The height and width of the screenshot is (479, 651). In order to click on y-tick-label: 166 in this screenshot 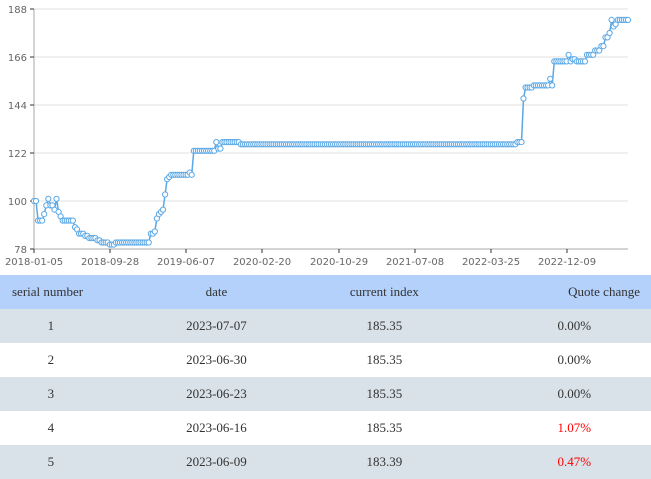, I will do `click(17, 58)`.